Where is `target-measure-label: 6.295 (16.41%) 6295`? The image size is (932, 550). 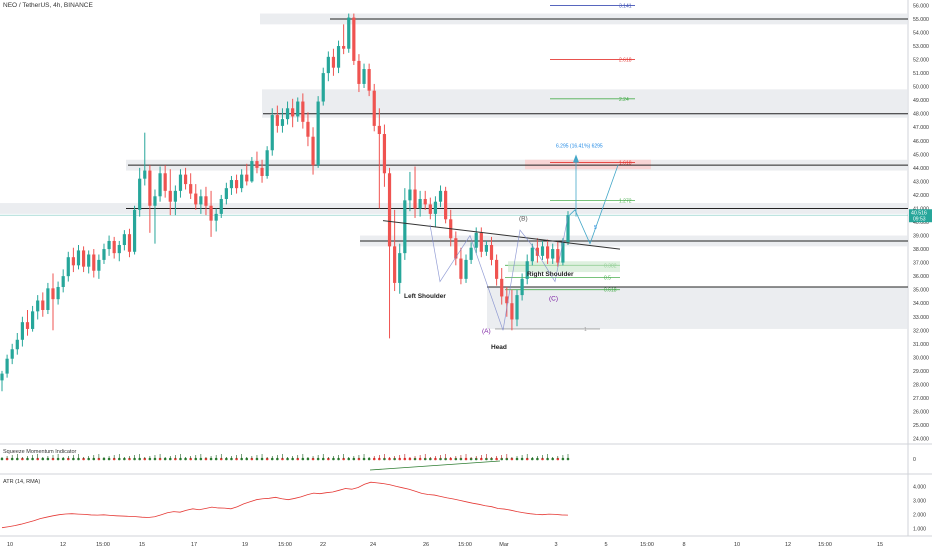
target-measure-label: 6.295 (16.41%) 6295 is located at coordinates (579, 147).